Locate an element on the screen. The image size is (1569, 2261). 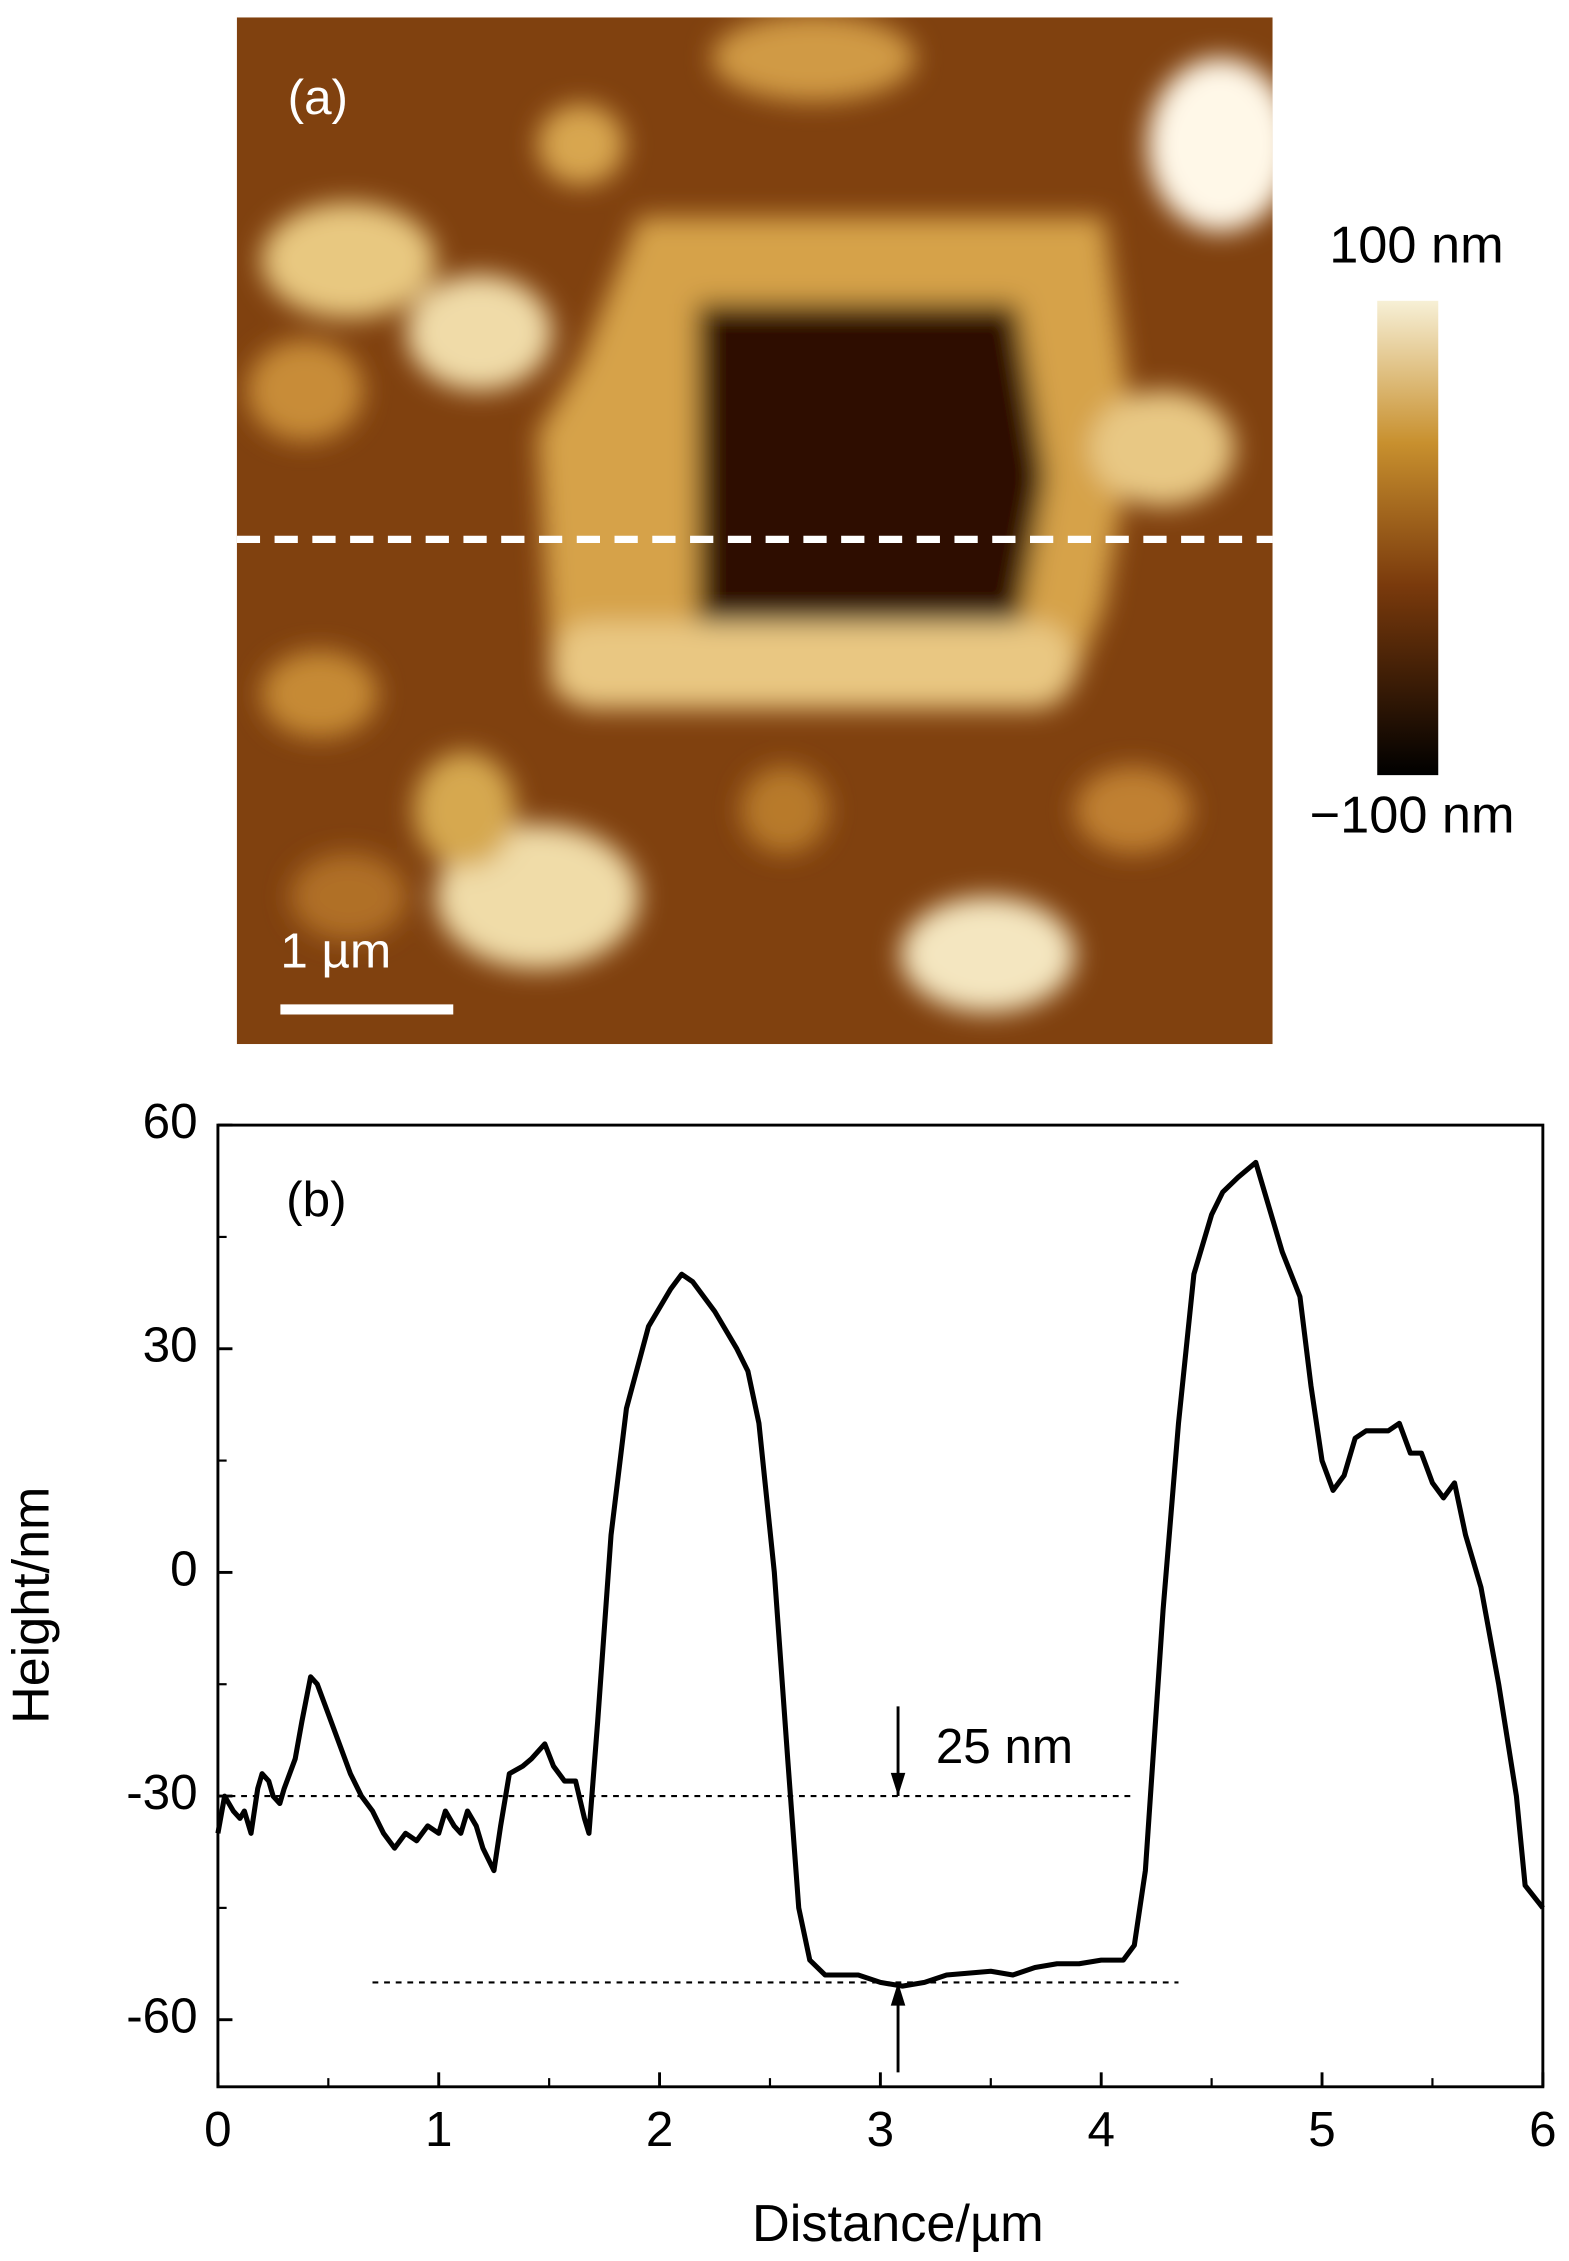
x-tick-label: 3 is located at coordinates (880, 2129).